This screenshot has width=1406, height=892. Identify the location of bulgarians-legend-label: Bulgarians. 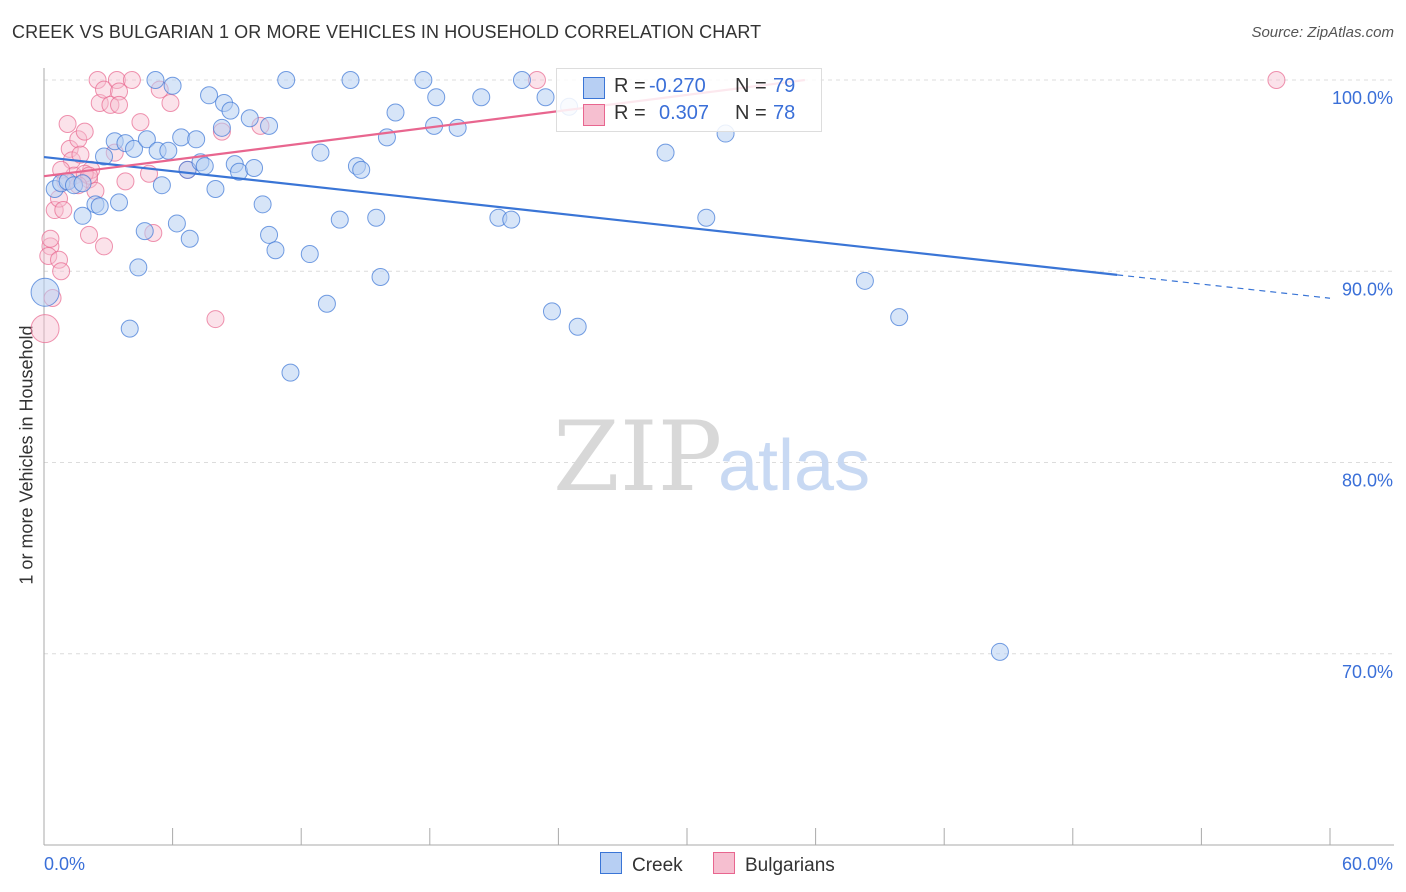
(790, 865).